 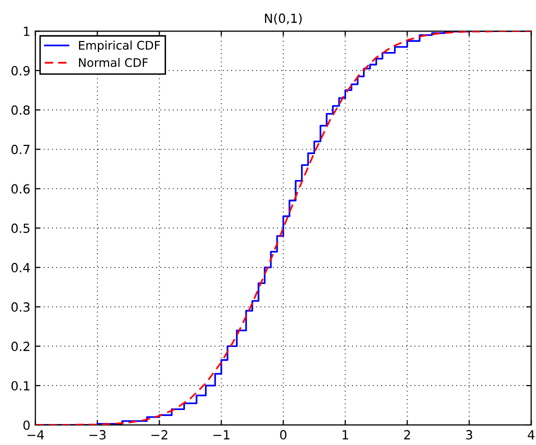 I want to click on y-tick-label: 0.6, so click(x=20, y=189).